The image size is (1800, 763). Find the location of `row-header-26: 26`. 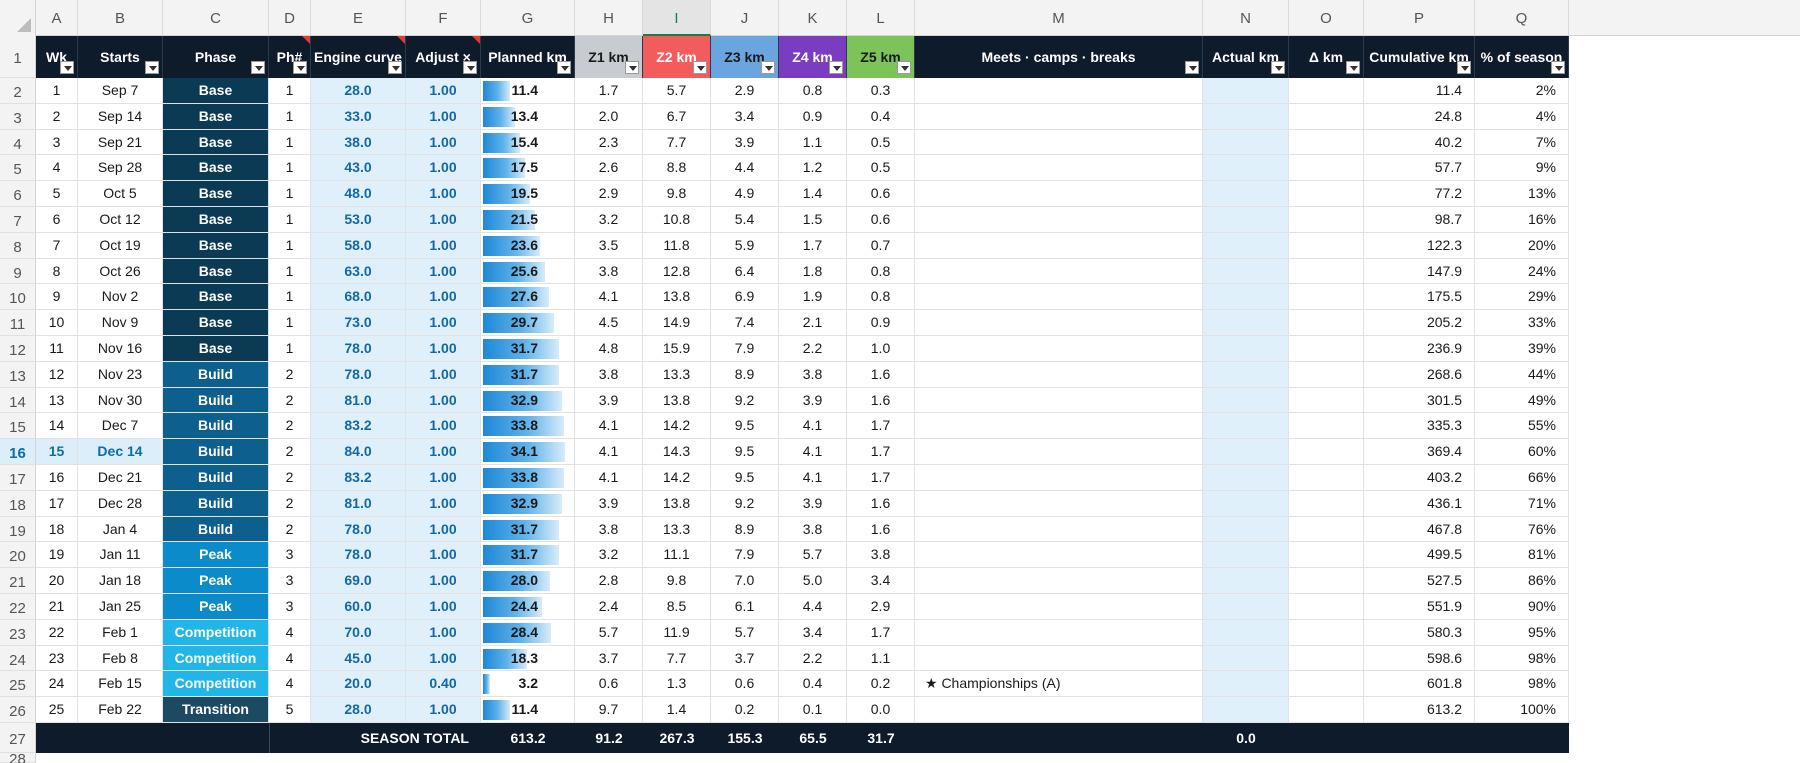

row-header-26: 26 is located at coordinates (18, 710).